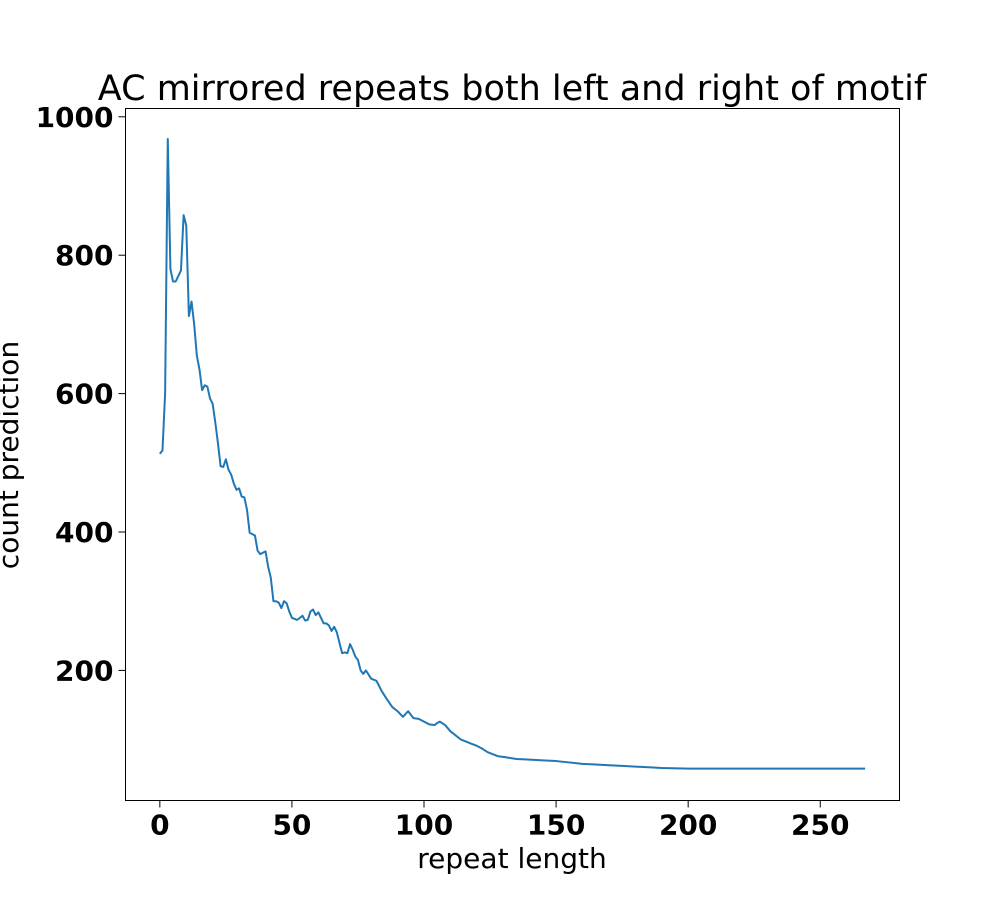  Describe the element at coordinates (84, 670) in the screenshot. I see `y-tick-label: 200` at that location.